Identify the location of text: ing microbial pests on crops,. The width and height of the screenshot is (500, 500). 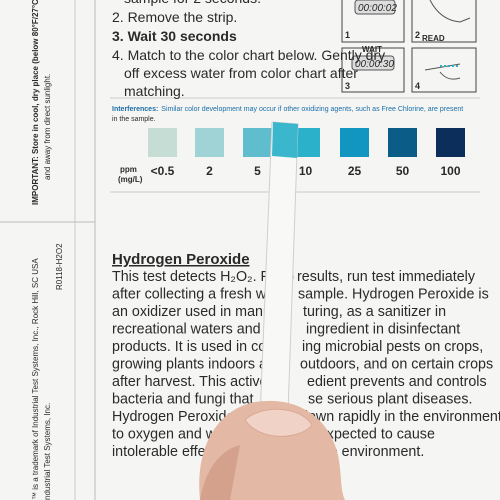
(392, 347).